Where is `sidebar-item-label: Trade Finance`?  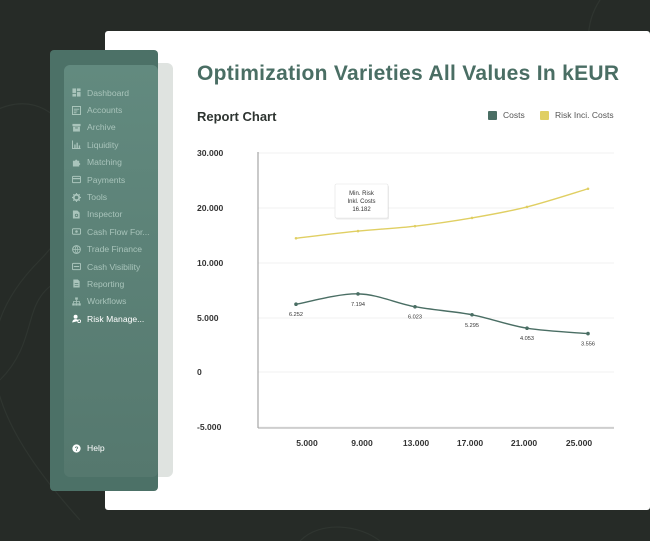 sidebar-item-label: Trade Finance is located at coordinates (115, 249).